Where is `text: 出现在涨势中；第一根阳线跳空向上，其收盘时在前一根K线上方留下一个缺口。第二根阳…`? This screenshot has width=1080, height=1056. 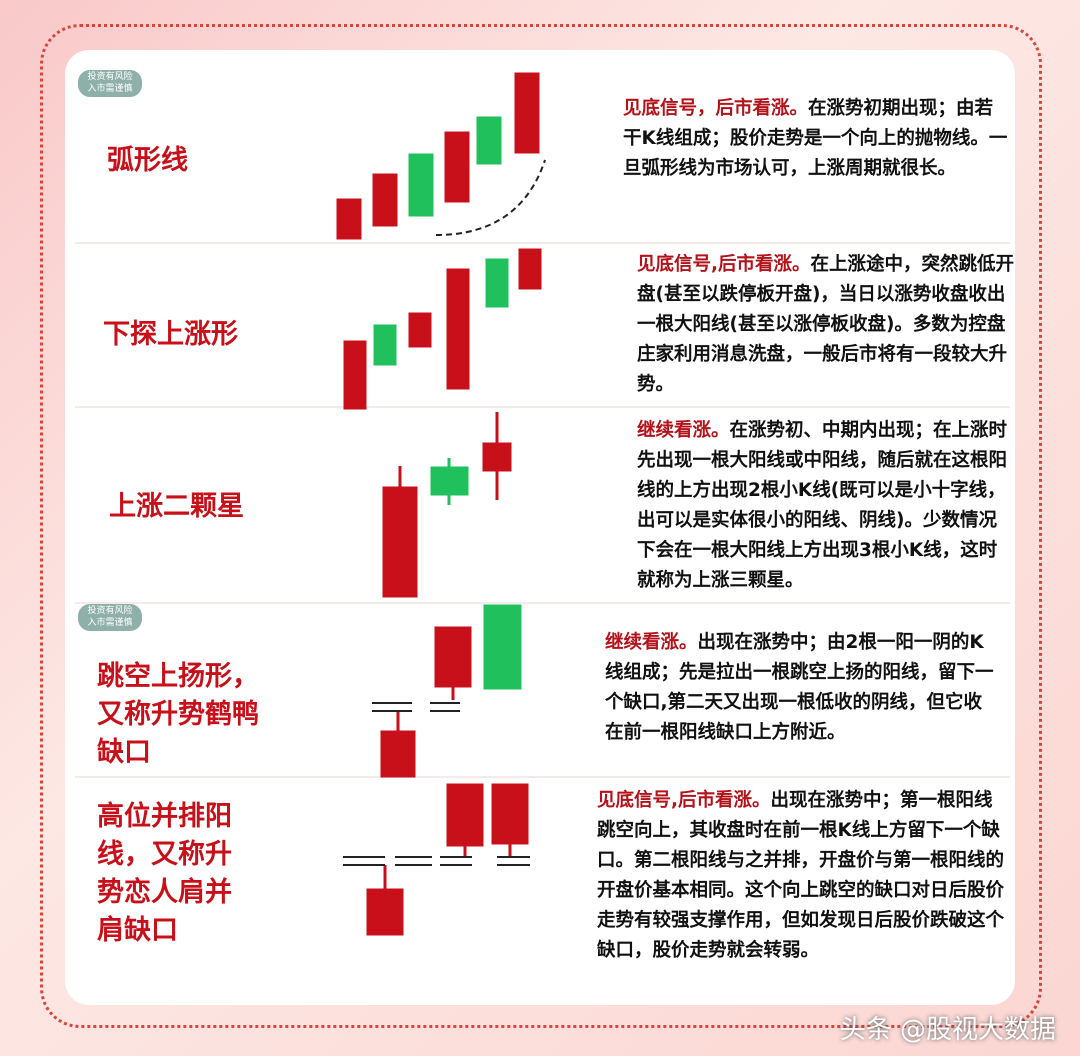 text: 出现在涨势中；第一根阳线跳空向上，其收盘时在前一根K线上方留下一个缺口。第二根阳… is located at coordinates (801, 875).